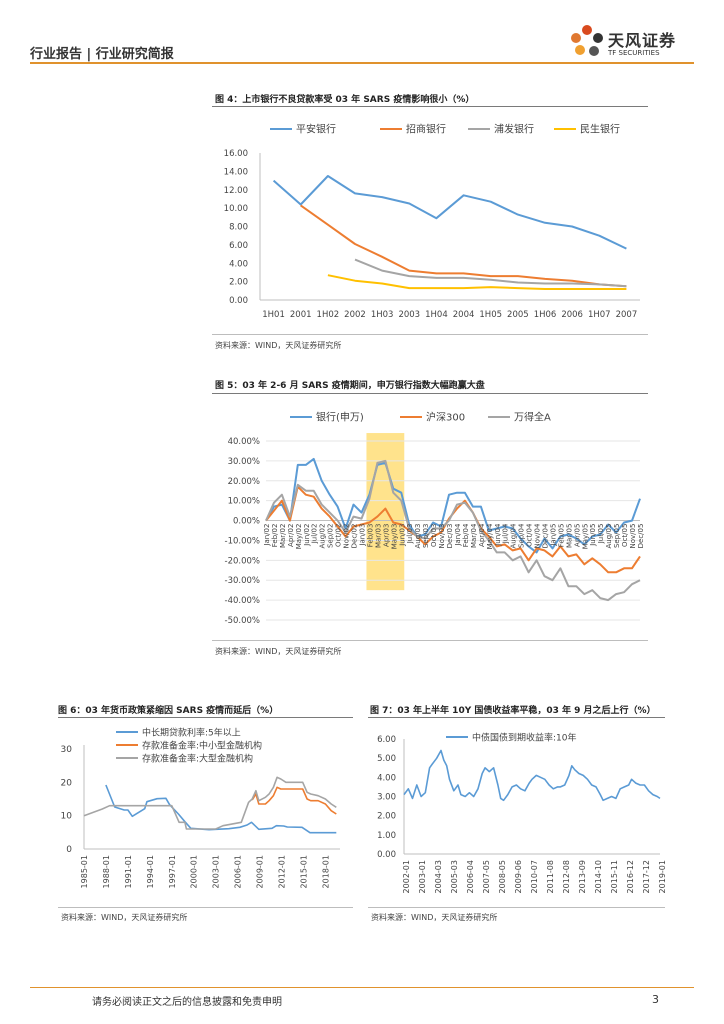 This screenshot has width=724, height=1024. I want to click on brand-name-en: TF SECURITIES, so click(634, 53).